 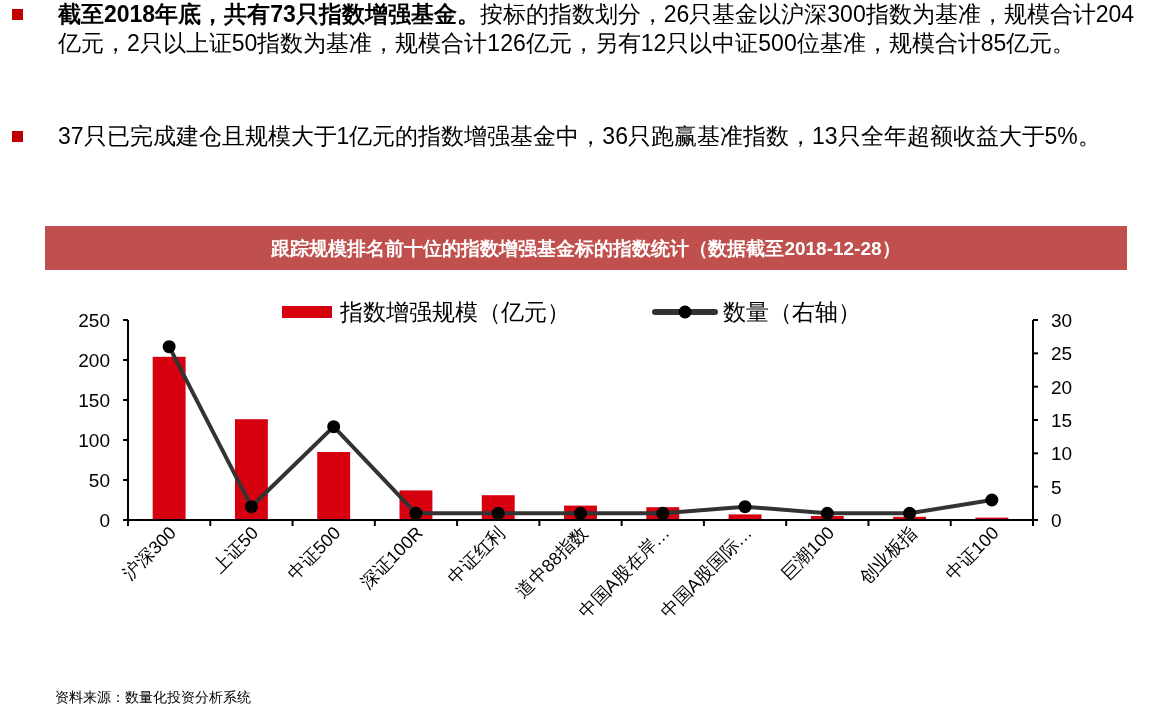 What do you see at coordinates (269, 14) in the screenshot?
I see `text: 截至2018年底，共有73只指数增强基金。` at bounding box center [269, 14].